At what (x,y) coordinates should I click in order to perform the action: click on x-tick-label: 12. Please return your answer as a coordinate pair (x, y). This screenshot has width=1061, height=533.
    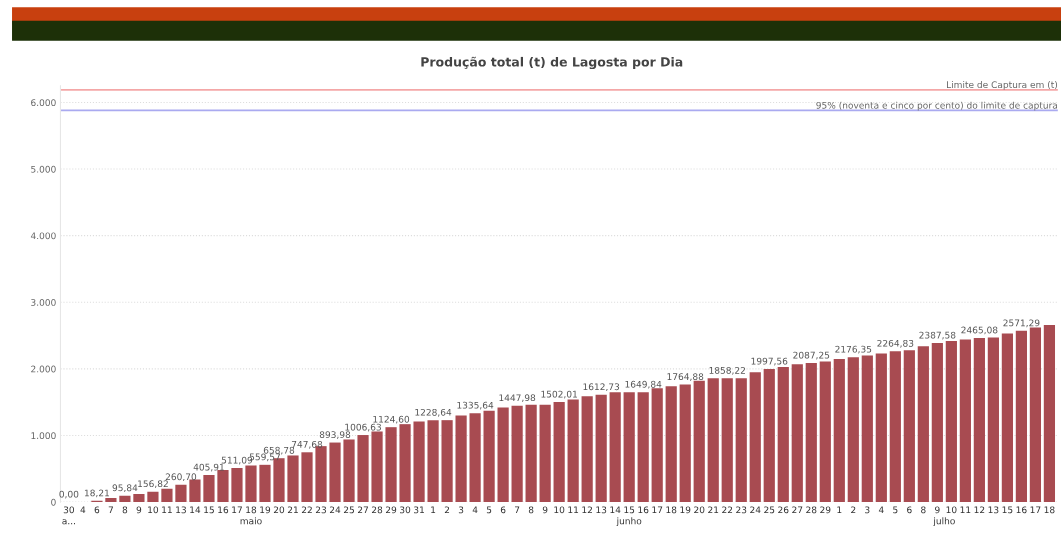
    Looking at the image, I should click on (979, 510).